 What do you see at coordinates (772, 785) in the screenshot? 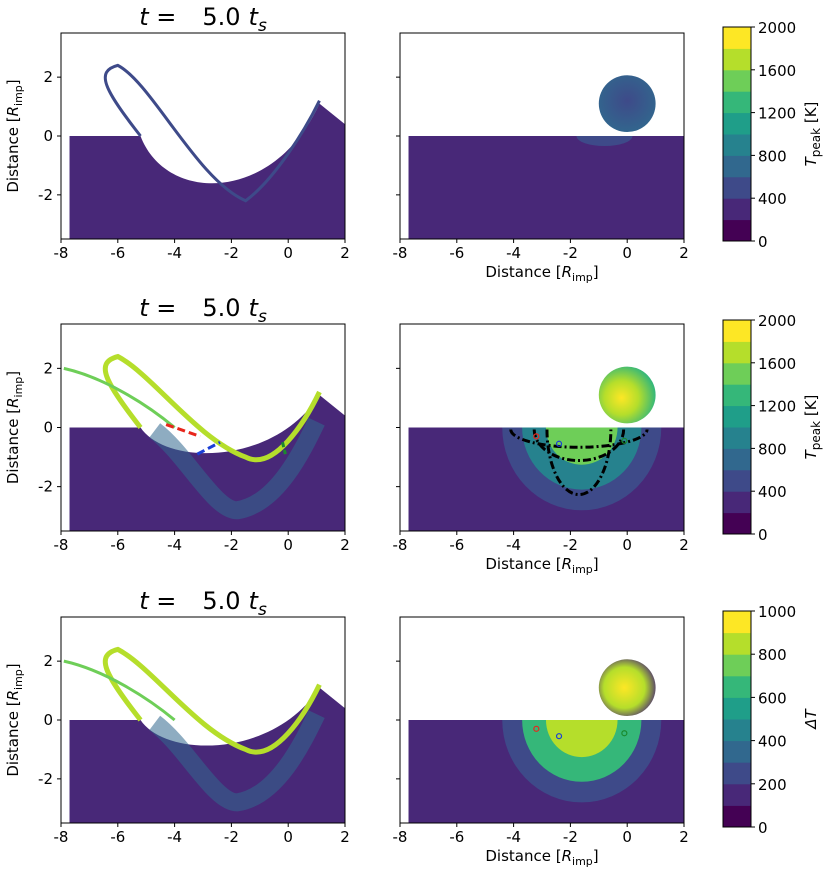
I see `colorbar-tick-label: 200` at bounding box center [772, 785].